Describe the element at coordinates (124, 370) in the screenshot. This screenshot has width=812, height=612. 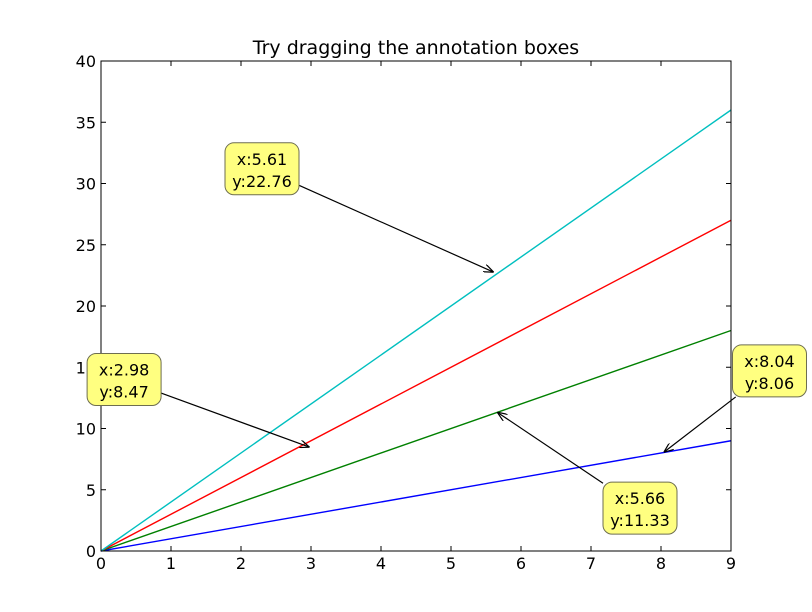
I see `annotation-x-label: x:2.98` at that location.